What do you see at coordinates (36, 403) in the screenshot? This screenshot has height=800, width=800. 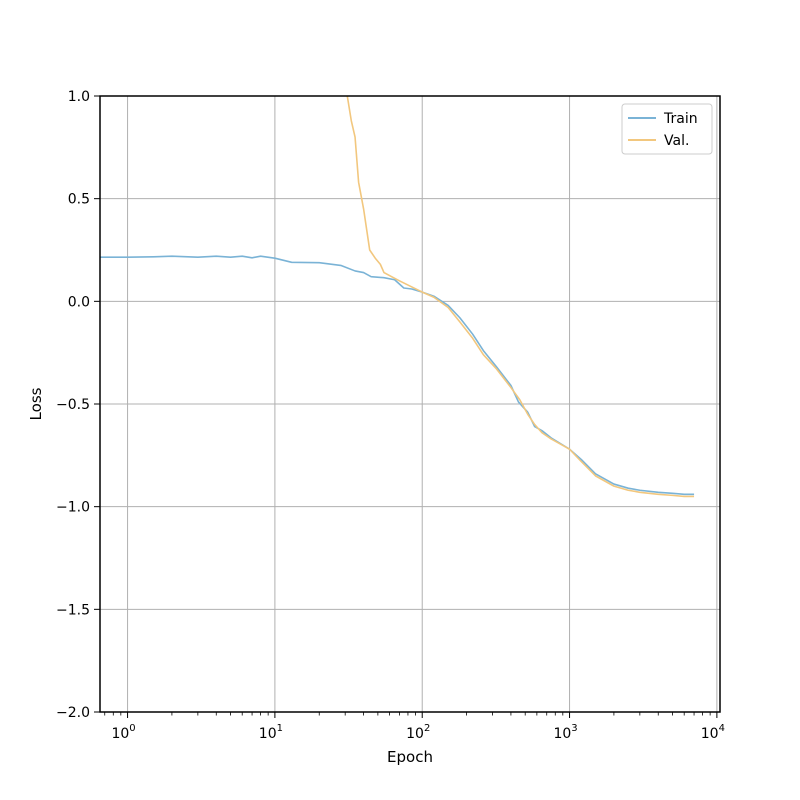 I see `y-axis-label: Loss` at bounding box center [36, 403].